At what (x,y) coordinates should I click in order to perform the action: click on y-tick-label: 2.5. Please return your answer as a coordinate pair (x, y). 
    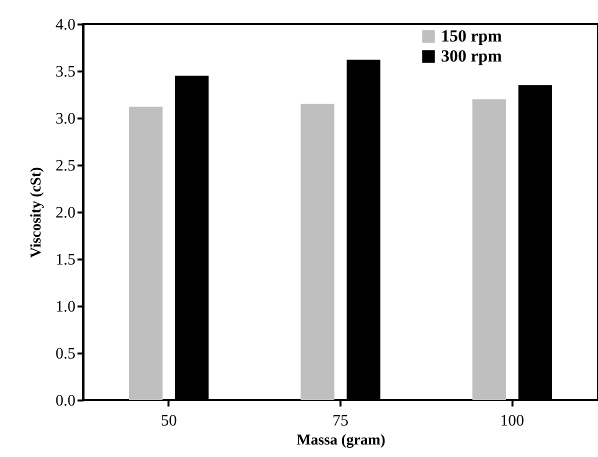
    Looking at the image, I should click on (66, 166).